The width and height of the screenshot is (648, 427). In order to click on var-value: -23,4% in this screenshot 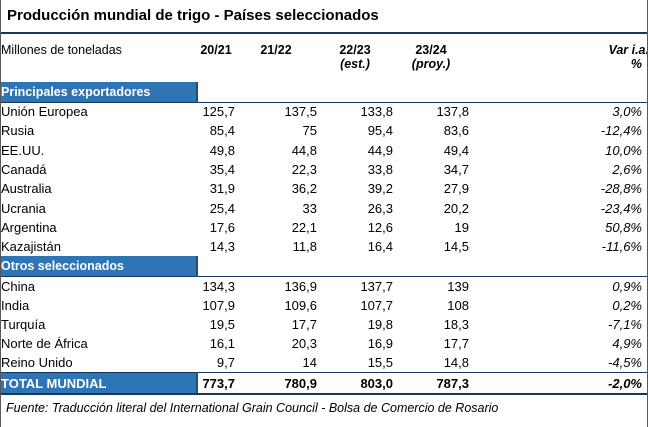, I will do `click(621, 208)`.